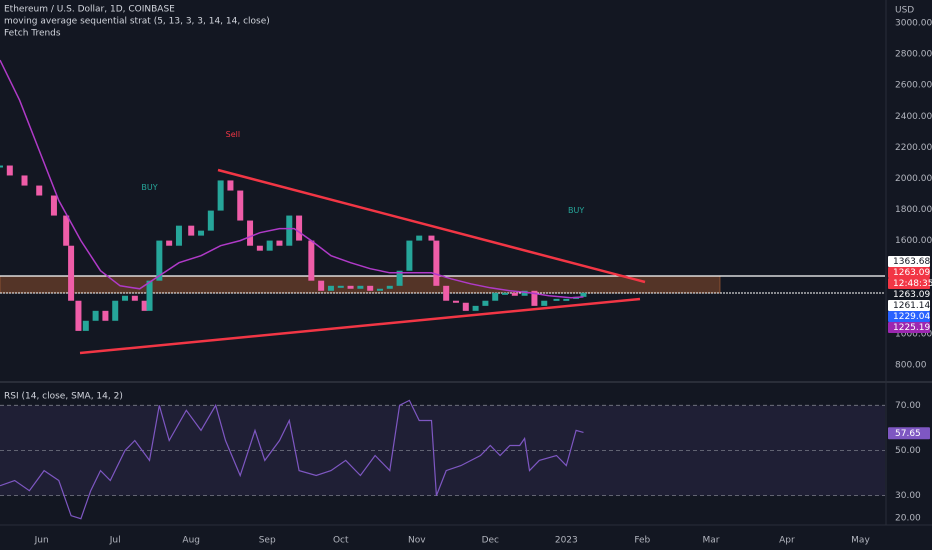  Describe the element at coordinates (860, 541) in the screenshot. I see `x-tick-label: May` at that location.